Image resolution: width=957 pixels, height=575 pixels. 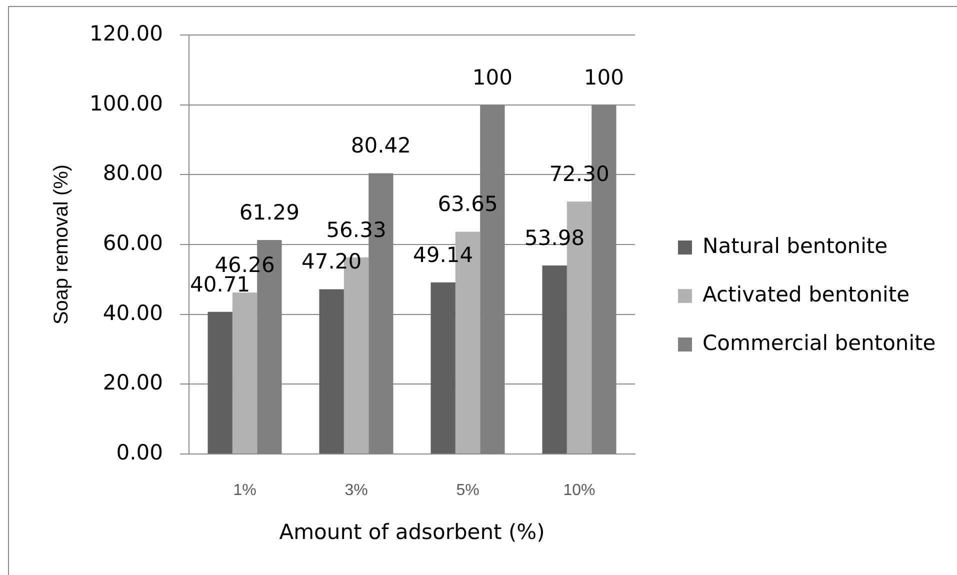 What do you see at coordinates (126, 33) in the screenshot?
I see `y-tick-label: 120.00` at bounding box center [126, 33].